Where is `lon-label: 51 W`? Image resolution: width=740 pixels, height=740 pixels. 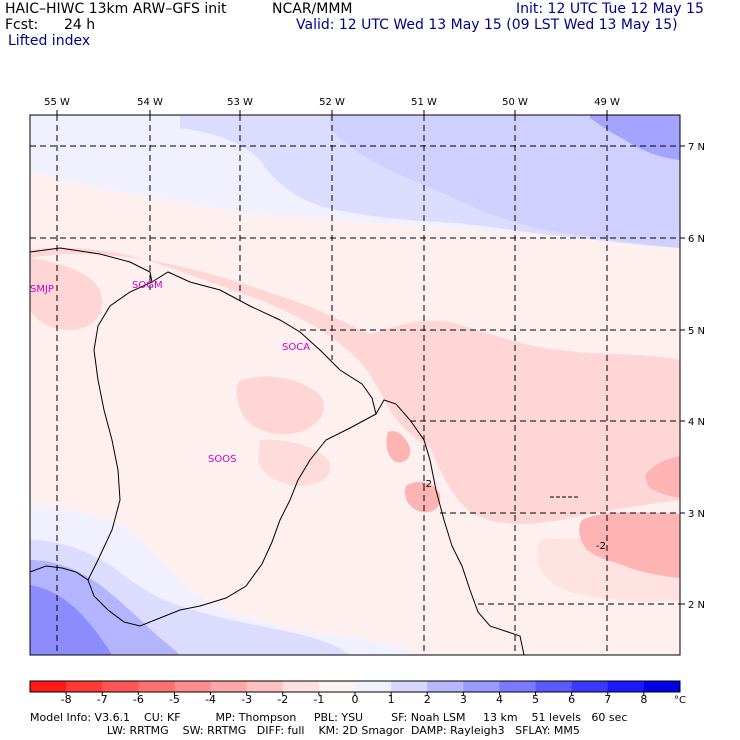 lon-label: 51 W is located at coordinates (424, 102).